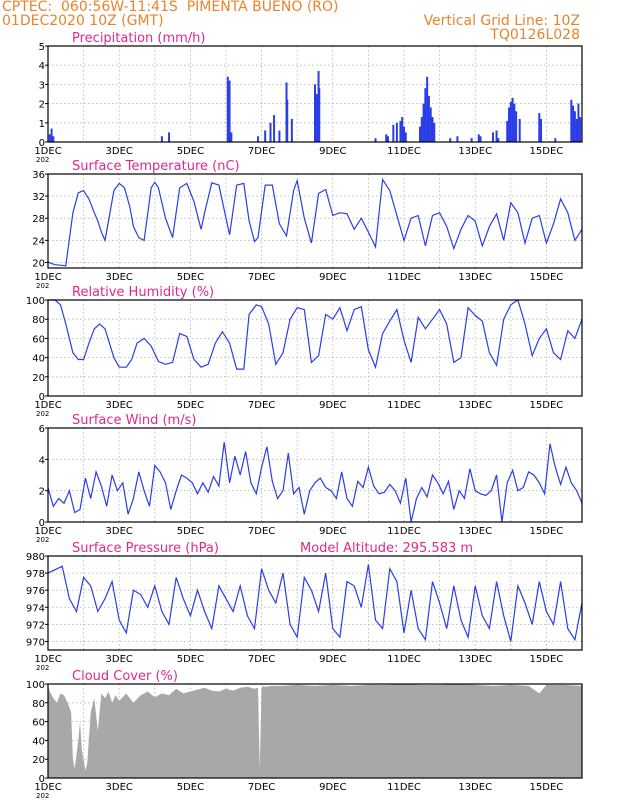 The width and height of the screenshot is (618, 800). Describe the element at coordinates (261, 277) in the screenshot. I see `temperature-xtick-label: 7DEC` at that location.